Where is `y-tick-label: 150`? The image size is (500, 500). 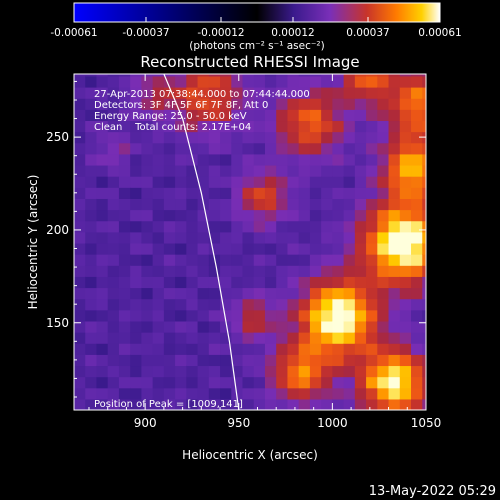 y-tick-label: 150 is located at coordinates (57, 323).